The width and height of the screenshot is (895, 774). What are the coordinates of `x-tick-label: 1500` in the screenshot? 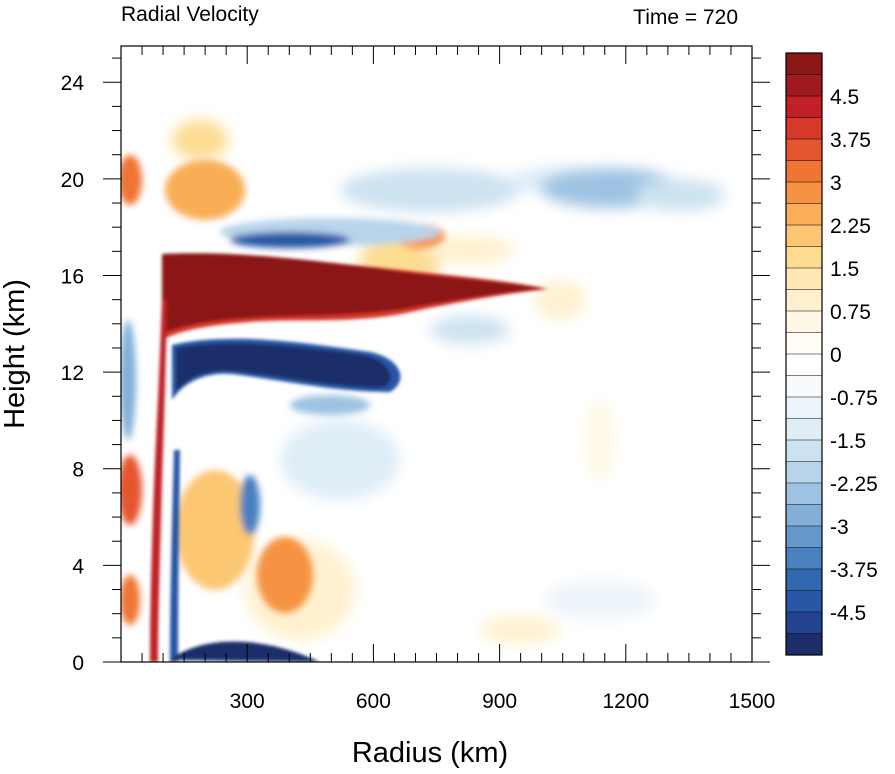 It's located at (752, 701).